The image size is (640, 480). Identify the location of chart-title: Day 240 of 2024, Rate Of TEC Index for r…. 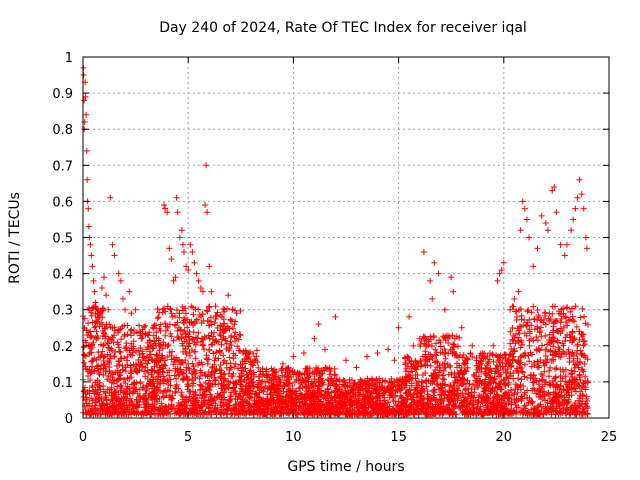
(343, 28).